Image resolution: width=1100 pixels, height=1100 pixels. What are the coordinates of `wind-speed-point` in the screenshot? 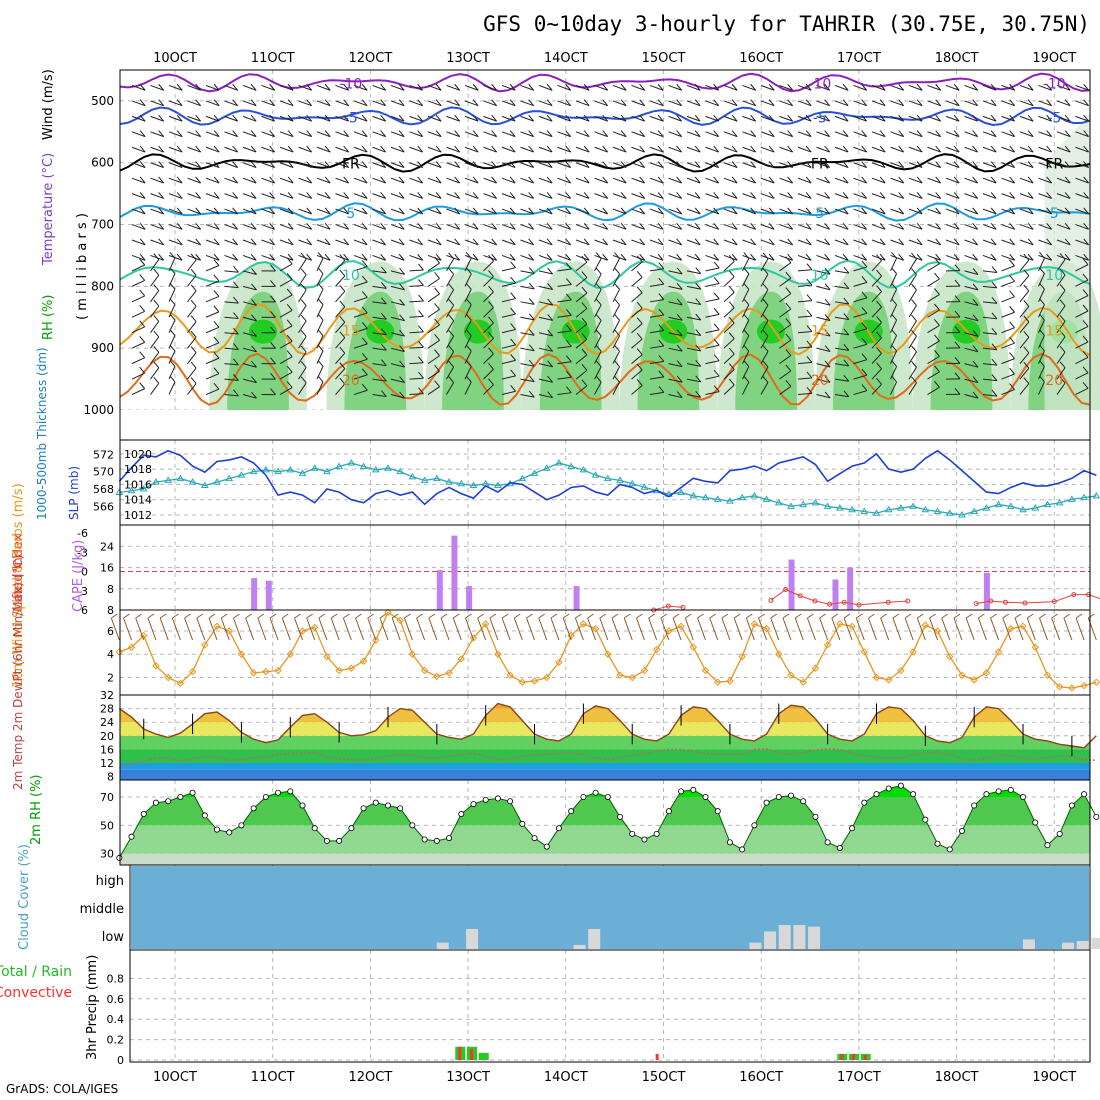 It's located at (131, 647).